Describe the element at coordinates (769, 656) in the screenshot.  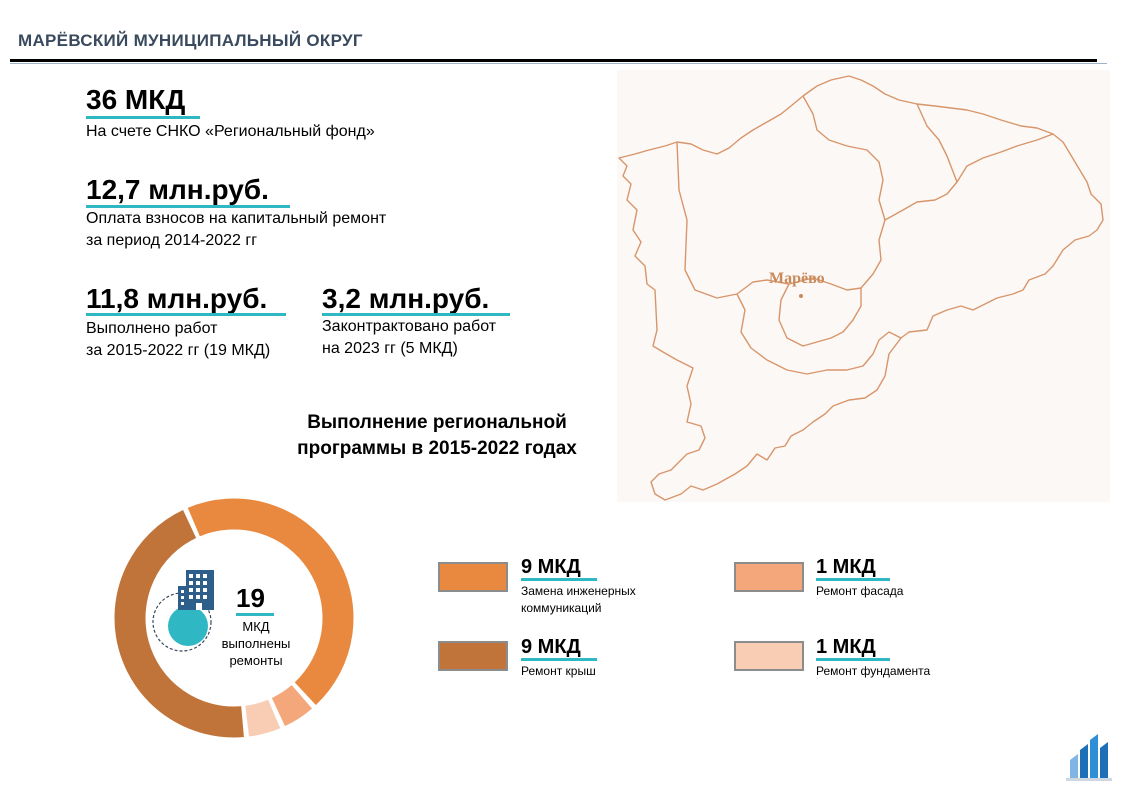
I see `legend-swatch-foundation` at that location.